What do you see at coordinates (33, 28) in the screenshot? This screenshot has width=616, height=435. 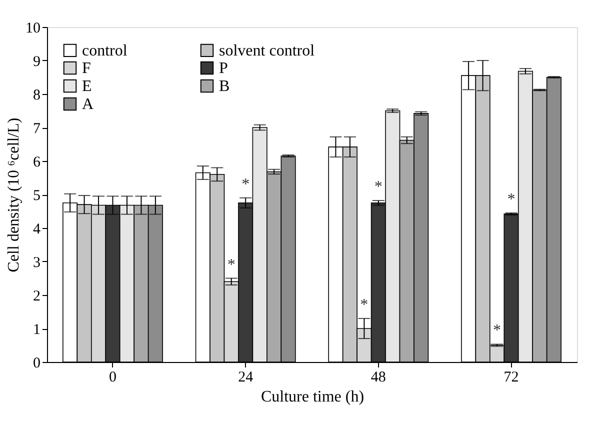 I see `y-tick-label: 10` at bounding box center [33, 28].